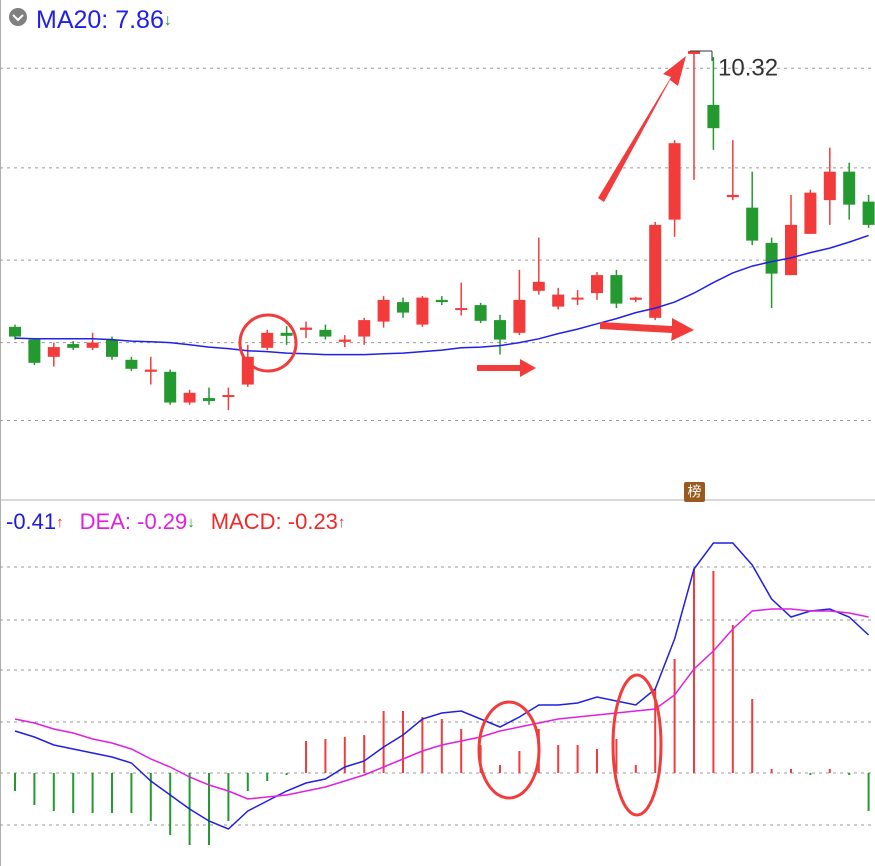 The height and width of the screenshot is (866, 875). I want to click on highlight-circle, so click(268, 343).